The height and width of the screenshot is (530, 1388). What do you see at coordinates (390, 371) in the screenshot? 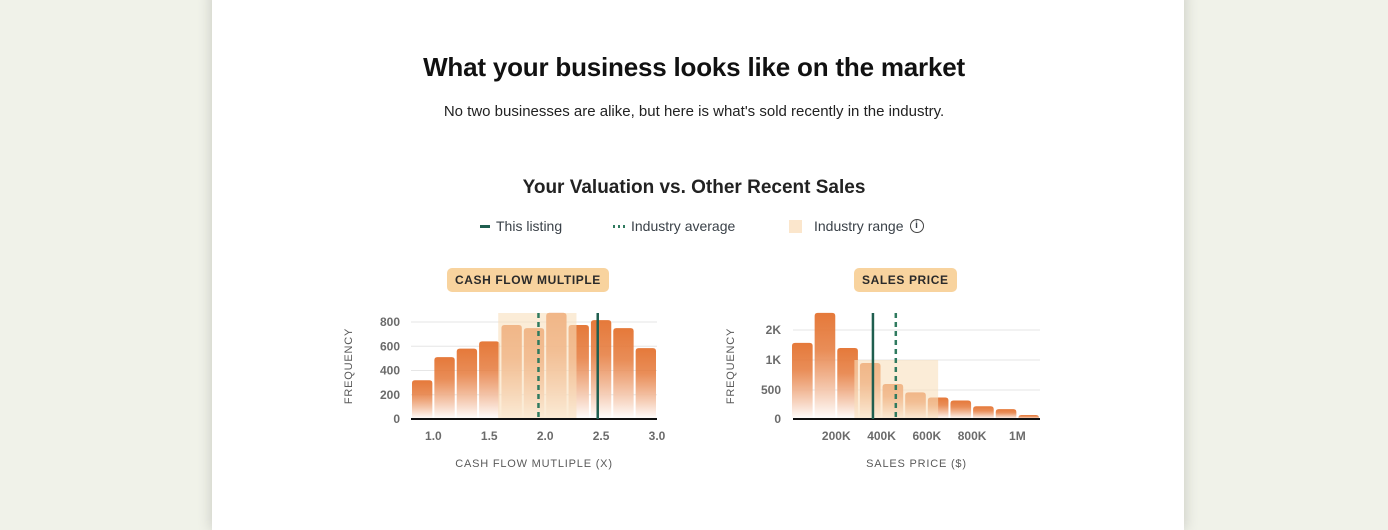
I see `y-tick-label: 400` at bounding box center [390, 371].